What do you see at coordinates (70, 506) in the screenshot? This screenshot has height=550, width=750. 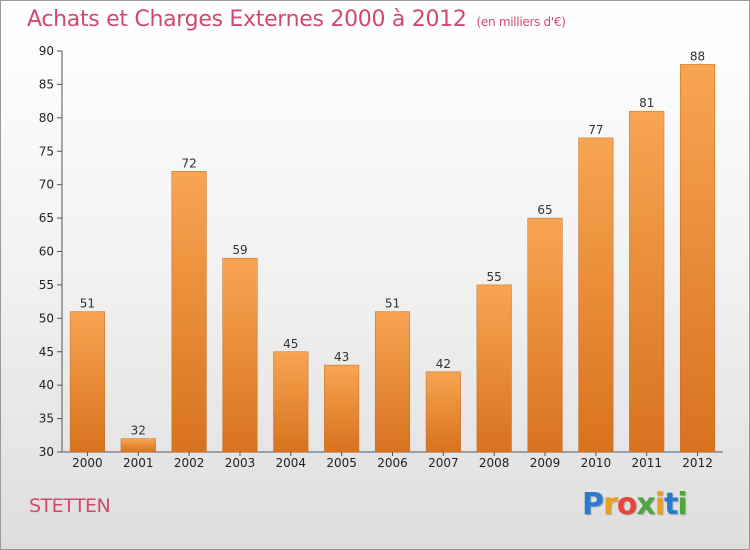 I see `city-name: STETTEN` at bounding box center [70, 506].